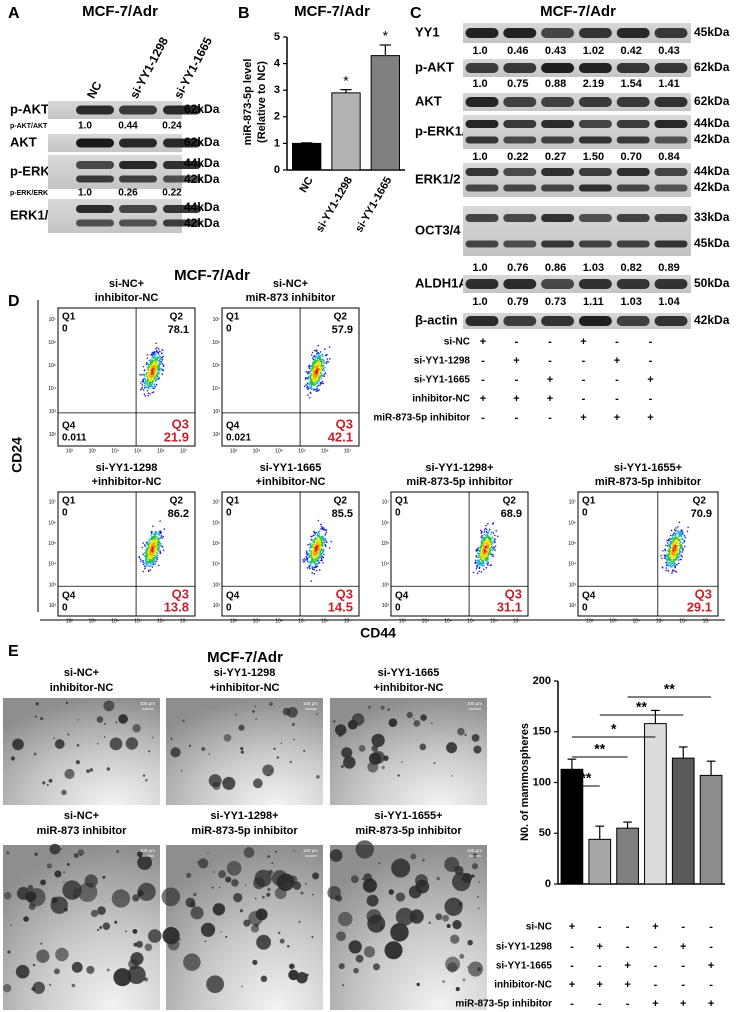  Describe the element at coordinates (548, 884) in the screenshot. I see `y-tick-label: 0` at that location.